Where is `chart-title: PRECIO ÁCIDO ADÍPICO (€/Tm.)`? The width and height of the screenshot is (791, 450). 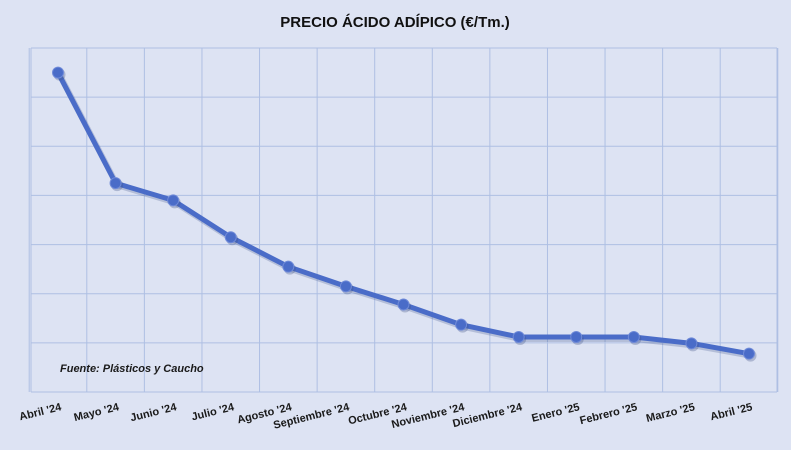
chart-title: PRECIO ÁCIDO ADÍPICO (€/Tm.) is located at coordinates (394, 22).